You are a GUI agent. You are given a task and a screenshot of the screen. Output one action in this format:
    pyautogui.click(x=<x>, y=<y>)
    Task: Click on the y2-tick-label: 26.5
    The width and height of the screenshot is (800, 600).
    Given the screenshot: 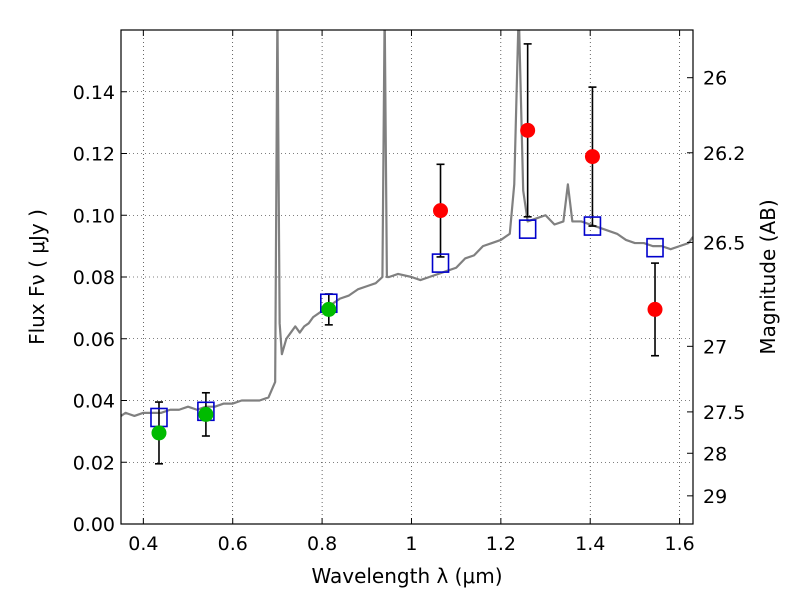 What is the action you would take?
    pyautogui.click(x=724, y=243)
    